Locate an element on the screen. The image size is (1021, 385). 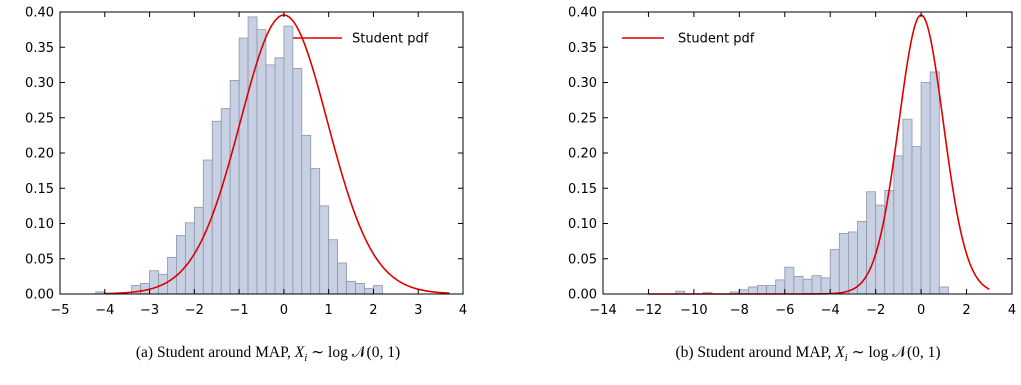
x-tick-label: −12 is located at coordinates (648, 310).